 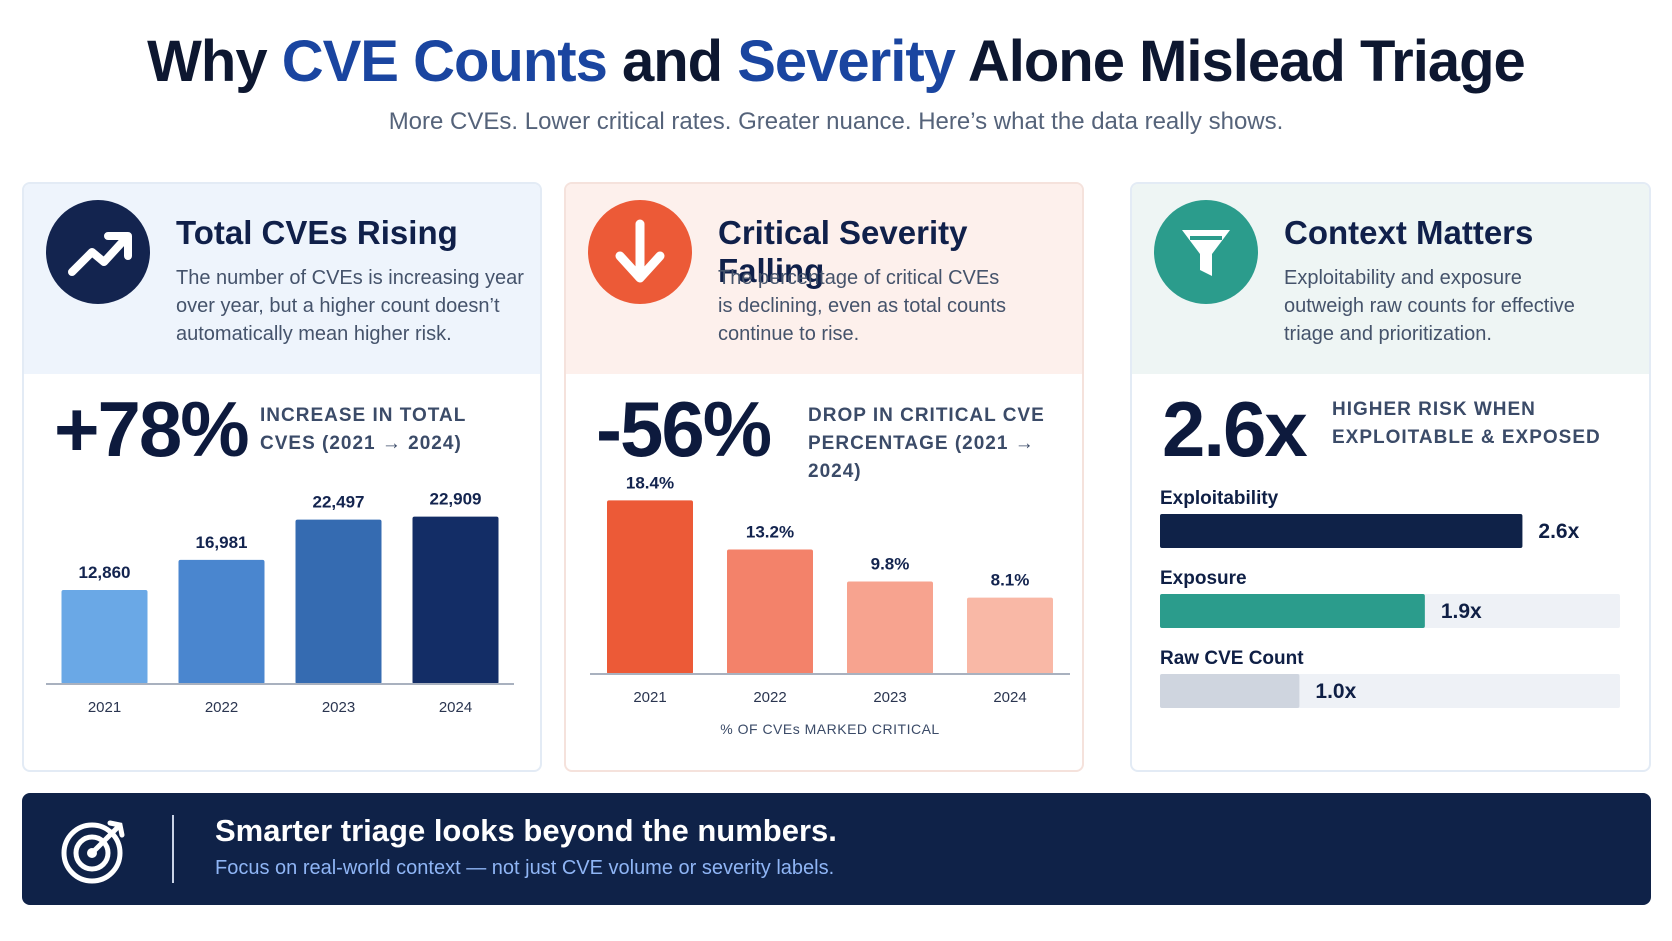 I want to click on bar-category-label: Raw CVE Count, so click(x=1232, y=658).